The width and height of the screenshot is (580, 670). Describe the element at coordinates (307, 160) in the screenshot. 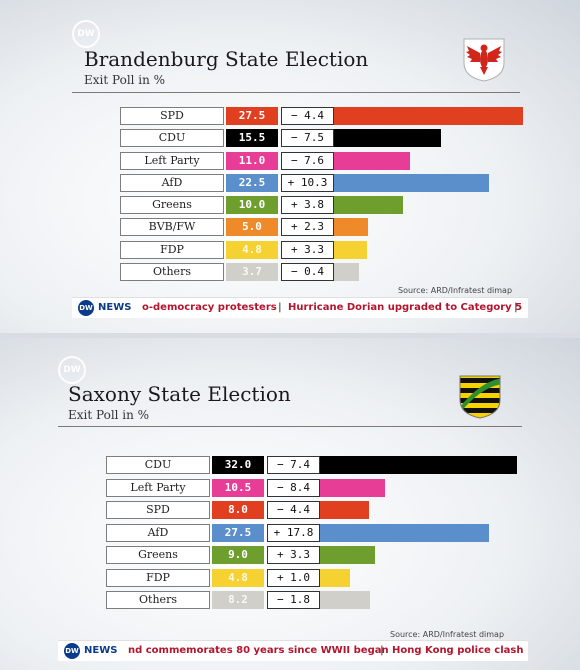

I see `change-value: − 7.6` at that location.